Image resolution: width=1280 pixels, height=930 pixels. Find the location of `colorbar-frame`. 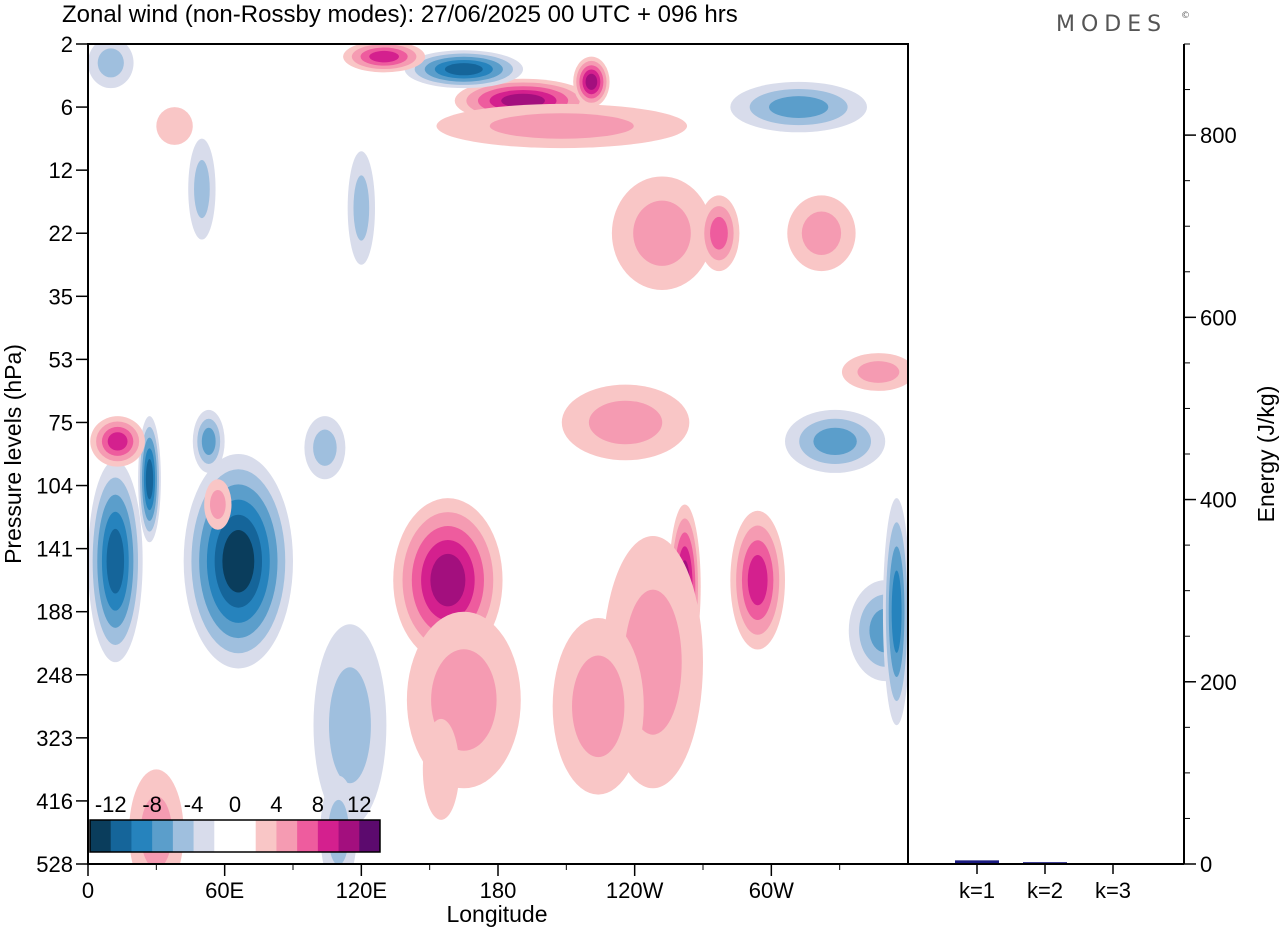

colorbar-frame is located at coordinates (235, 836).